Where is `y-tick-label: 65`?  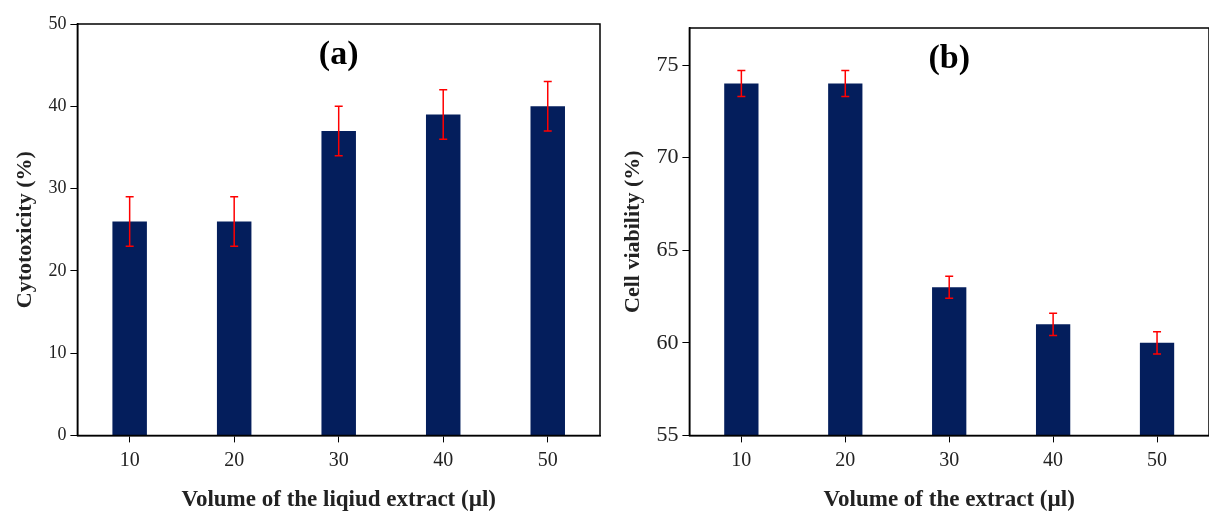 y-tick-label: 65 is located at coordinates (667, 248).